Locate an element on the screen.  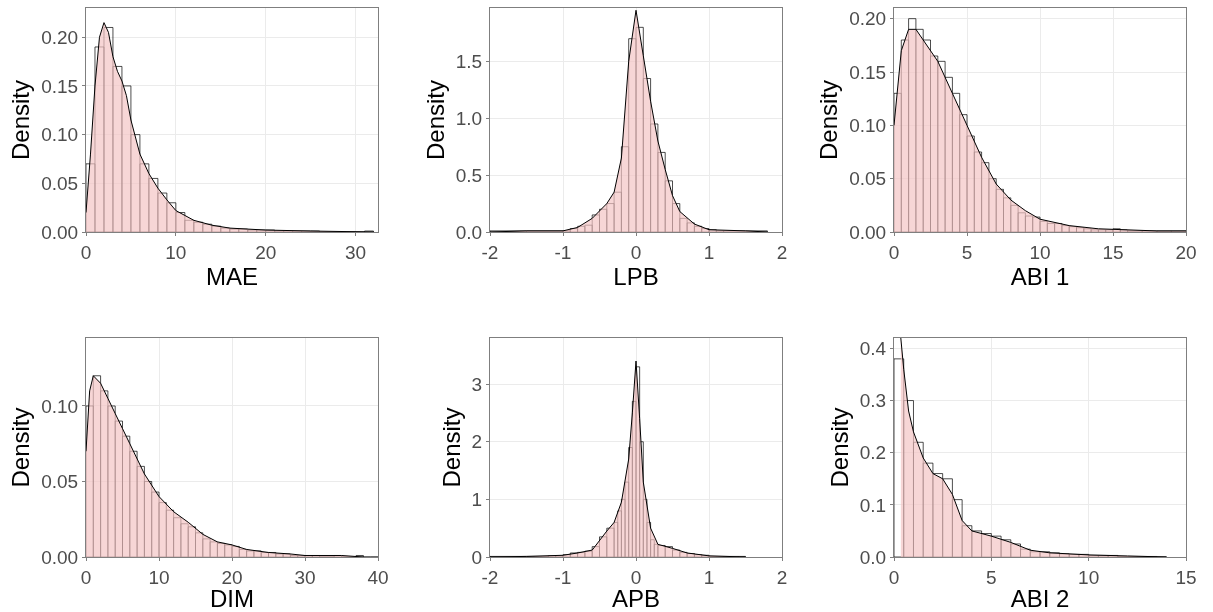
y-tick-label: 1.5 is located at coordinates (469, 62).